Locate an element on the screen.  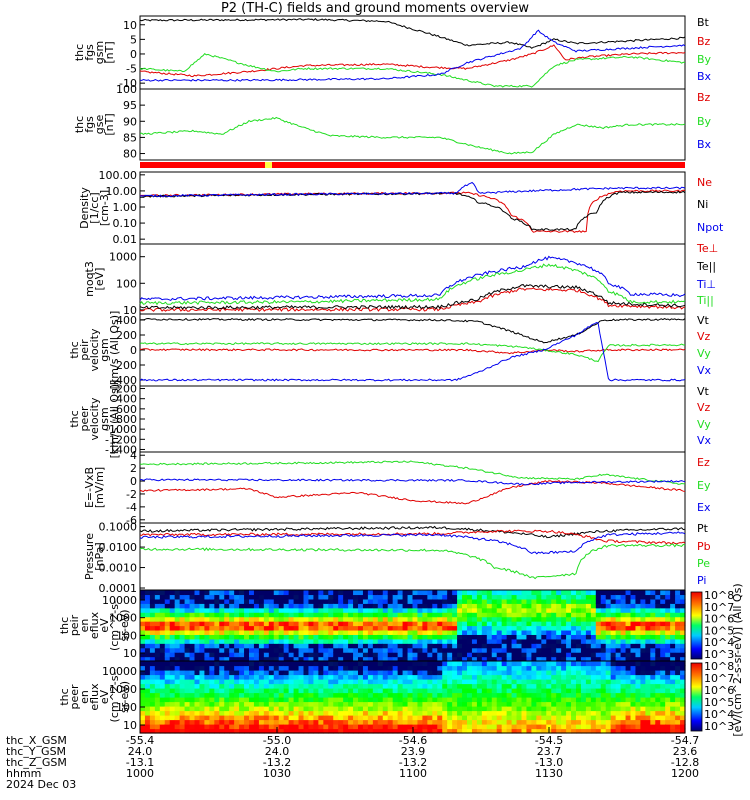
y-tick-label: -2 is located at coordinates (131, 494).